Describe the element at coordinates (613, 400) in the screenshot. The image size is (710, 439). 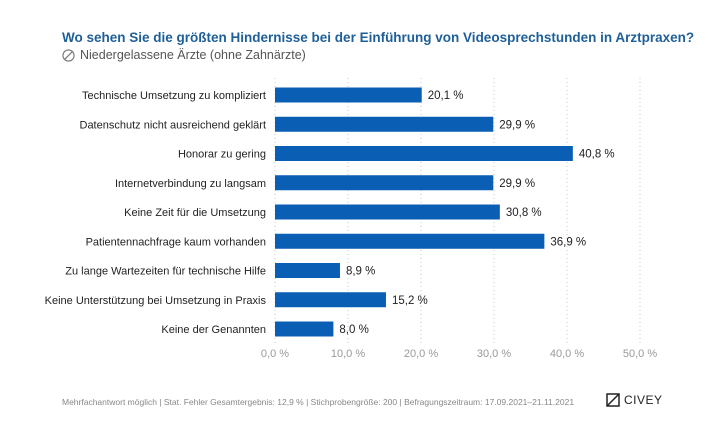
I see `civey-logo-icon` at that location.